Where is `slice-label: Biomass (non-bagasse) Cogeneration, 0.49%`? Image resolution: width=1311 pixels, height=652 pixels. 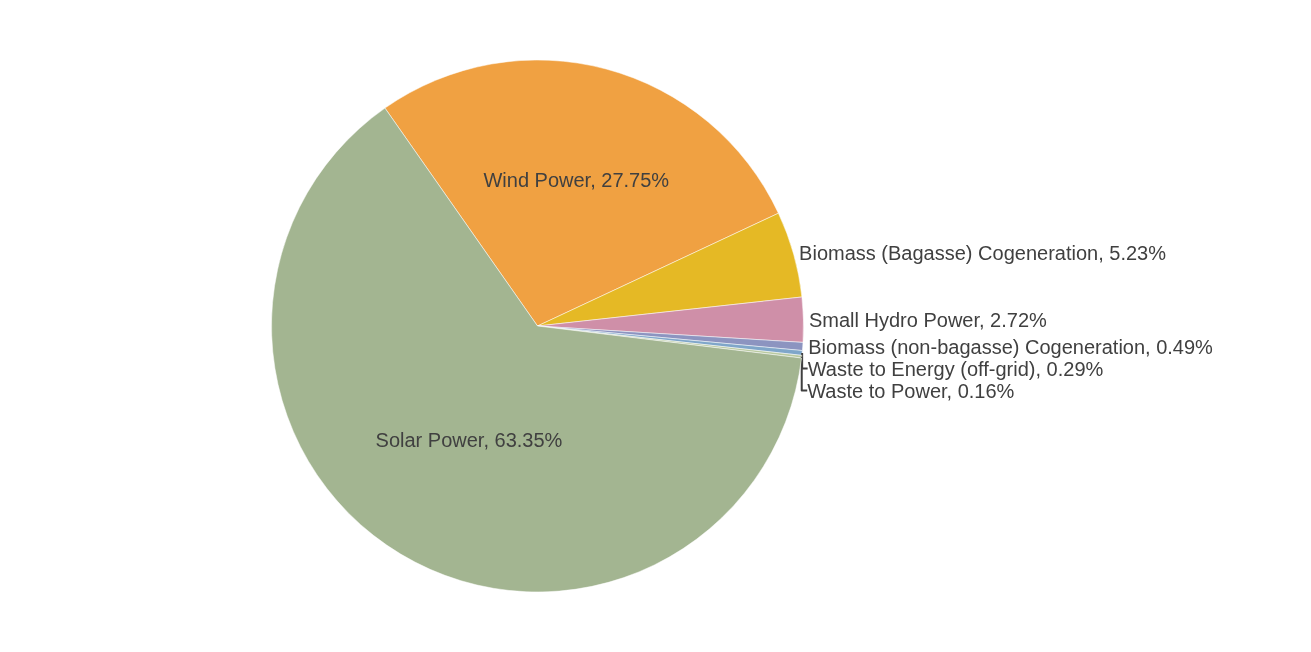 slice-label: Biomass (non-bagasse) Cogeneration, 0.49% is located at coordinates (1011, 346).